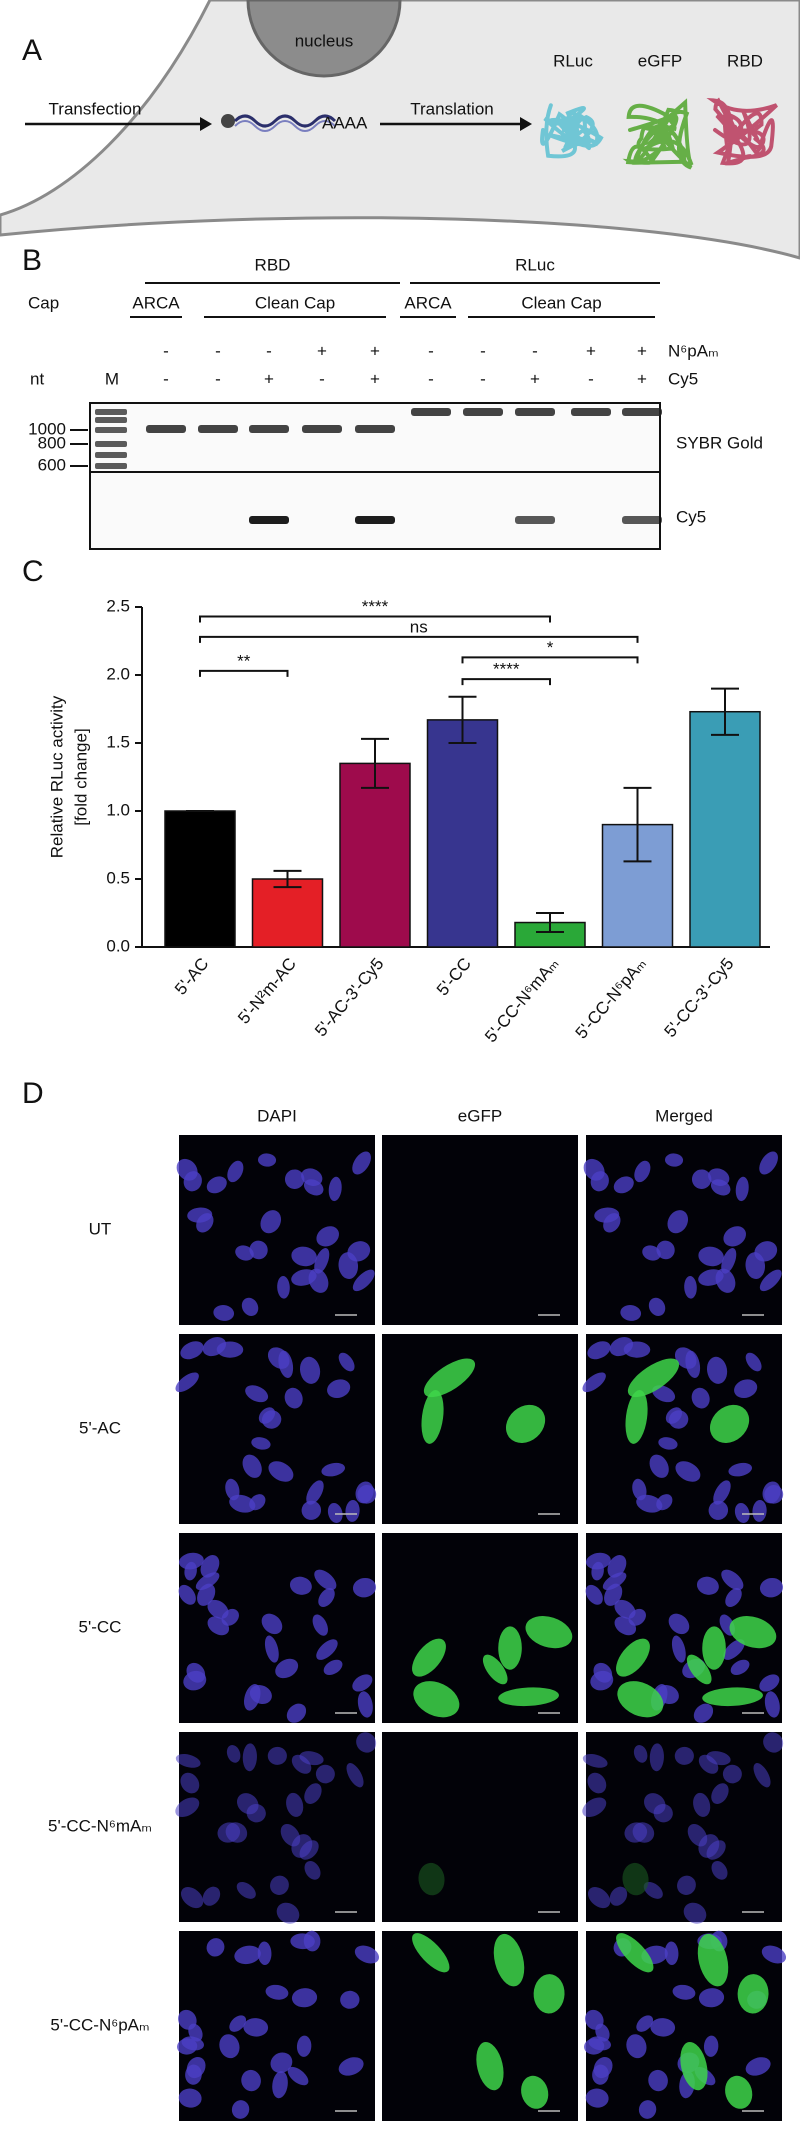 The image size is (800, 2137). What do you see at coordinates (550, 923) in the screenshot?
I see `error-bar` at bounding box center [550, 923].